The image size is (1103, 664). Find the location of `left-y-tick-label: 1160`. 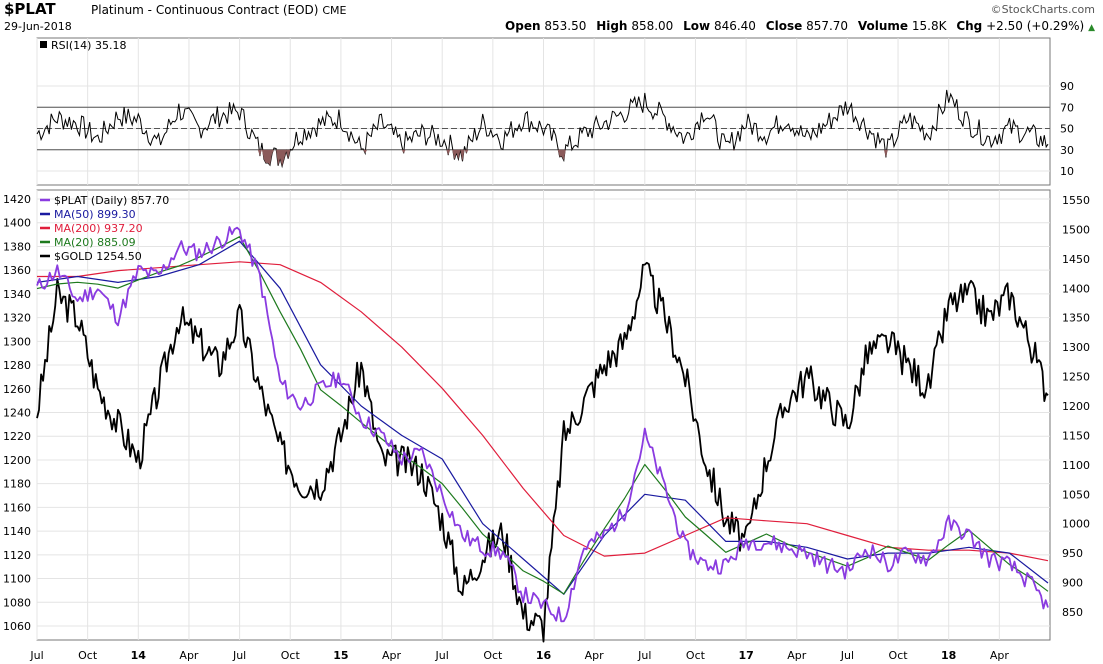

left-y-tick-label: 1160 is located at coordinates (17, 507).